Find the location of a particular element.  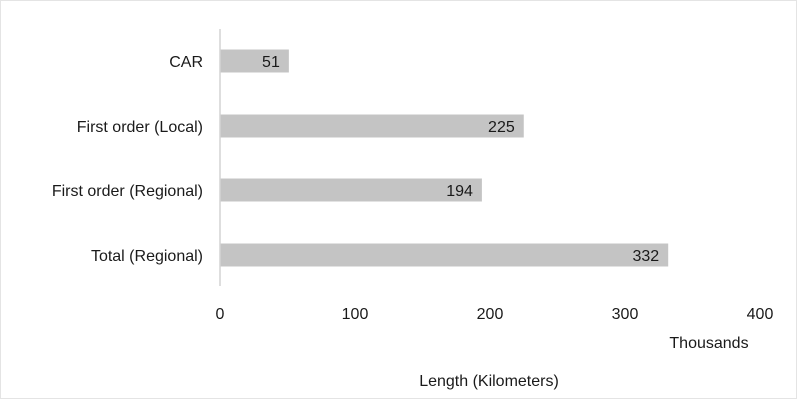

x-tick-label-300: 300 is located at coordinates (625, 314).